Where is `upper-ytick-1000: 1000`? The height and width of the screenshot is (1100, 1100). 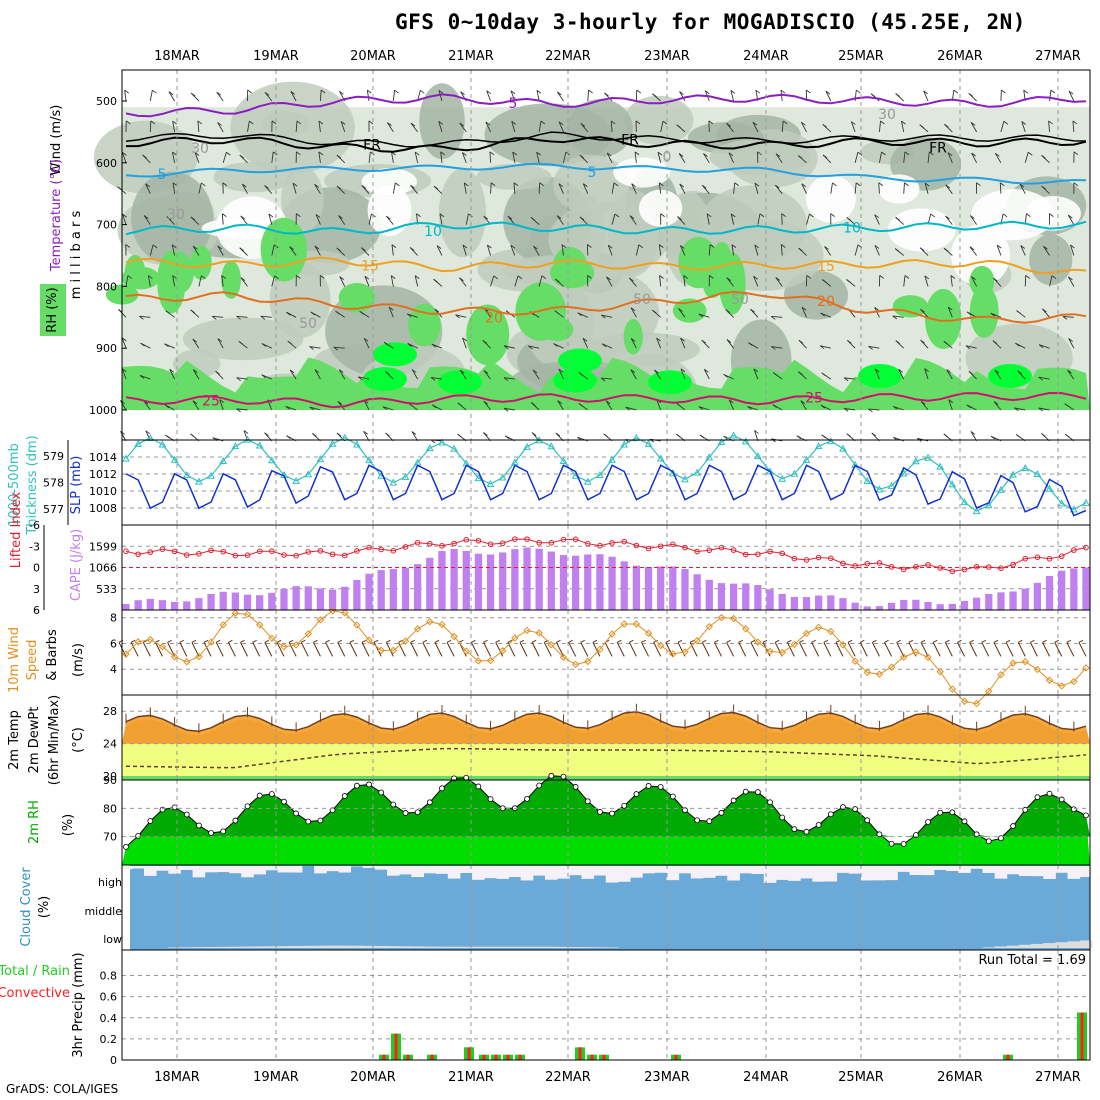
upper-ytick-1000: 1000 is located at coordinates (103, 410).